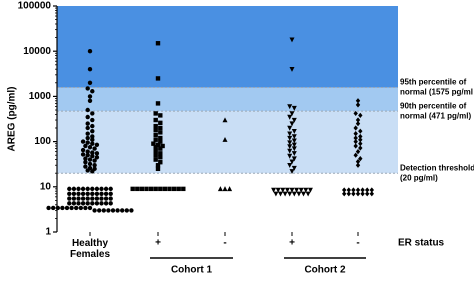  Describe the element at coordinates (433, 105) in the screenshot. I see `annotation: 90th percentile of` at that location.